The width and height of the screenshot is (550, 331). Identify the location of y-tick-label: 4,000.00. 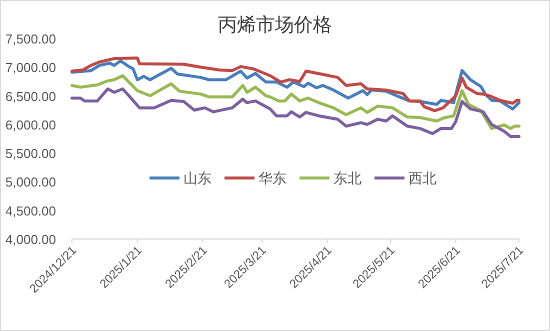
(30, 239).